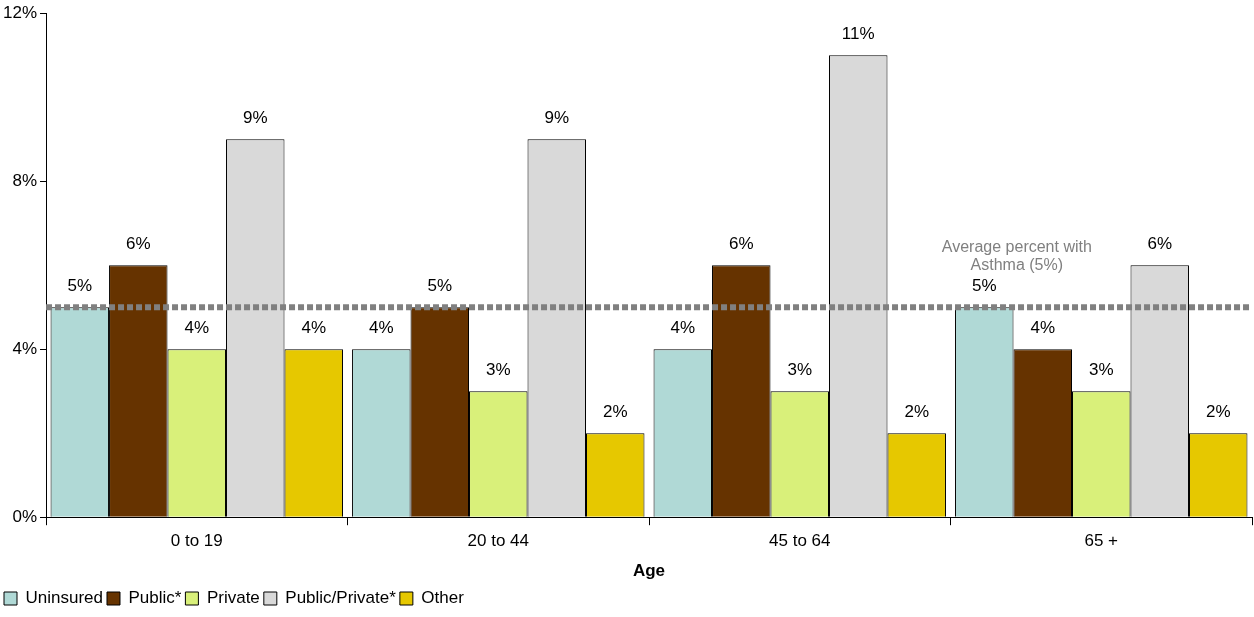  What do you see at coordinates (443, 598) in the screenshot?
I see `legend-label: Other` at bounding box center [443, 598].